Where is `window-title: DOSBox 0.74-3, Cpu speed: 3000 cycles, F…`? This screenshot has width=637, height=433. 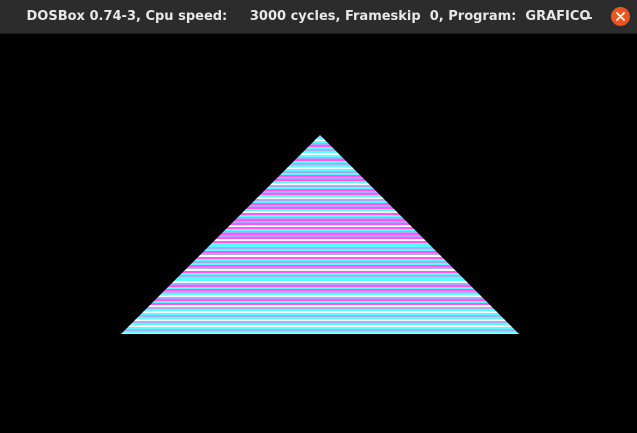 window-title: DOSBox 0.74-3, Cpu speed: 3000 cycles, F… is located at coordinates (308, 16).